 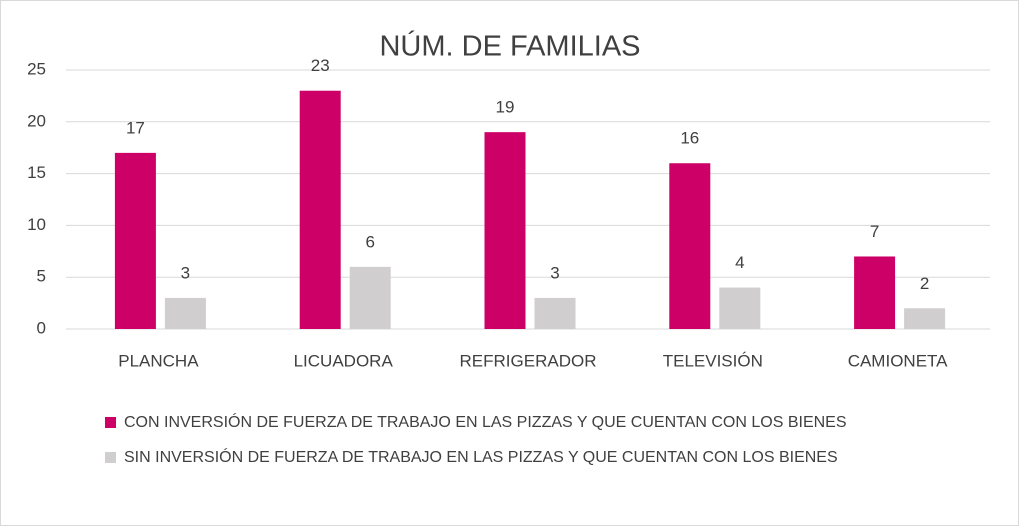 I want to click on data-label: 4, so click(x=739, y=262).